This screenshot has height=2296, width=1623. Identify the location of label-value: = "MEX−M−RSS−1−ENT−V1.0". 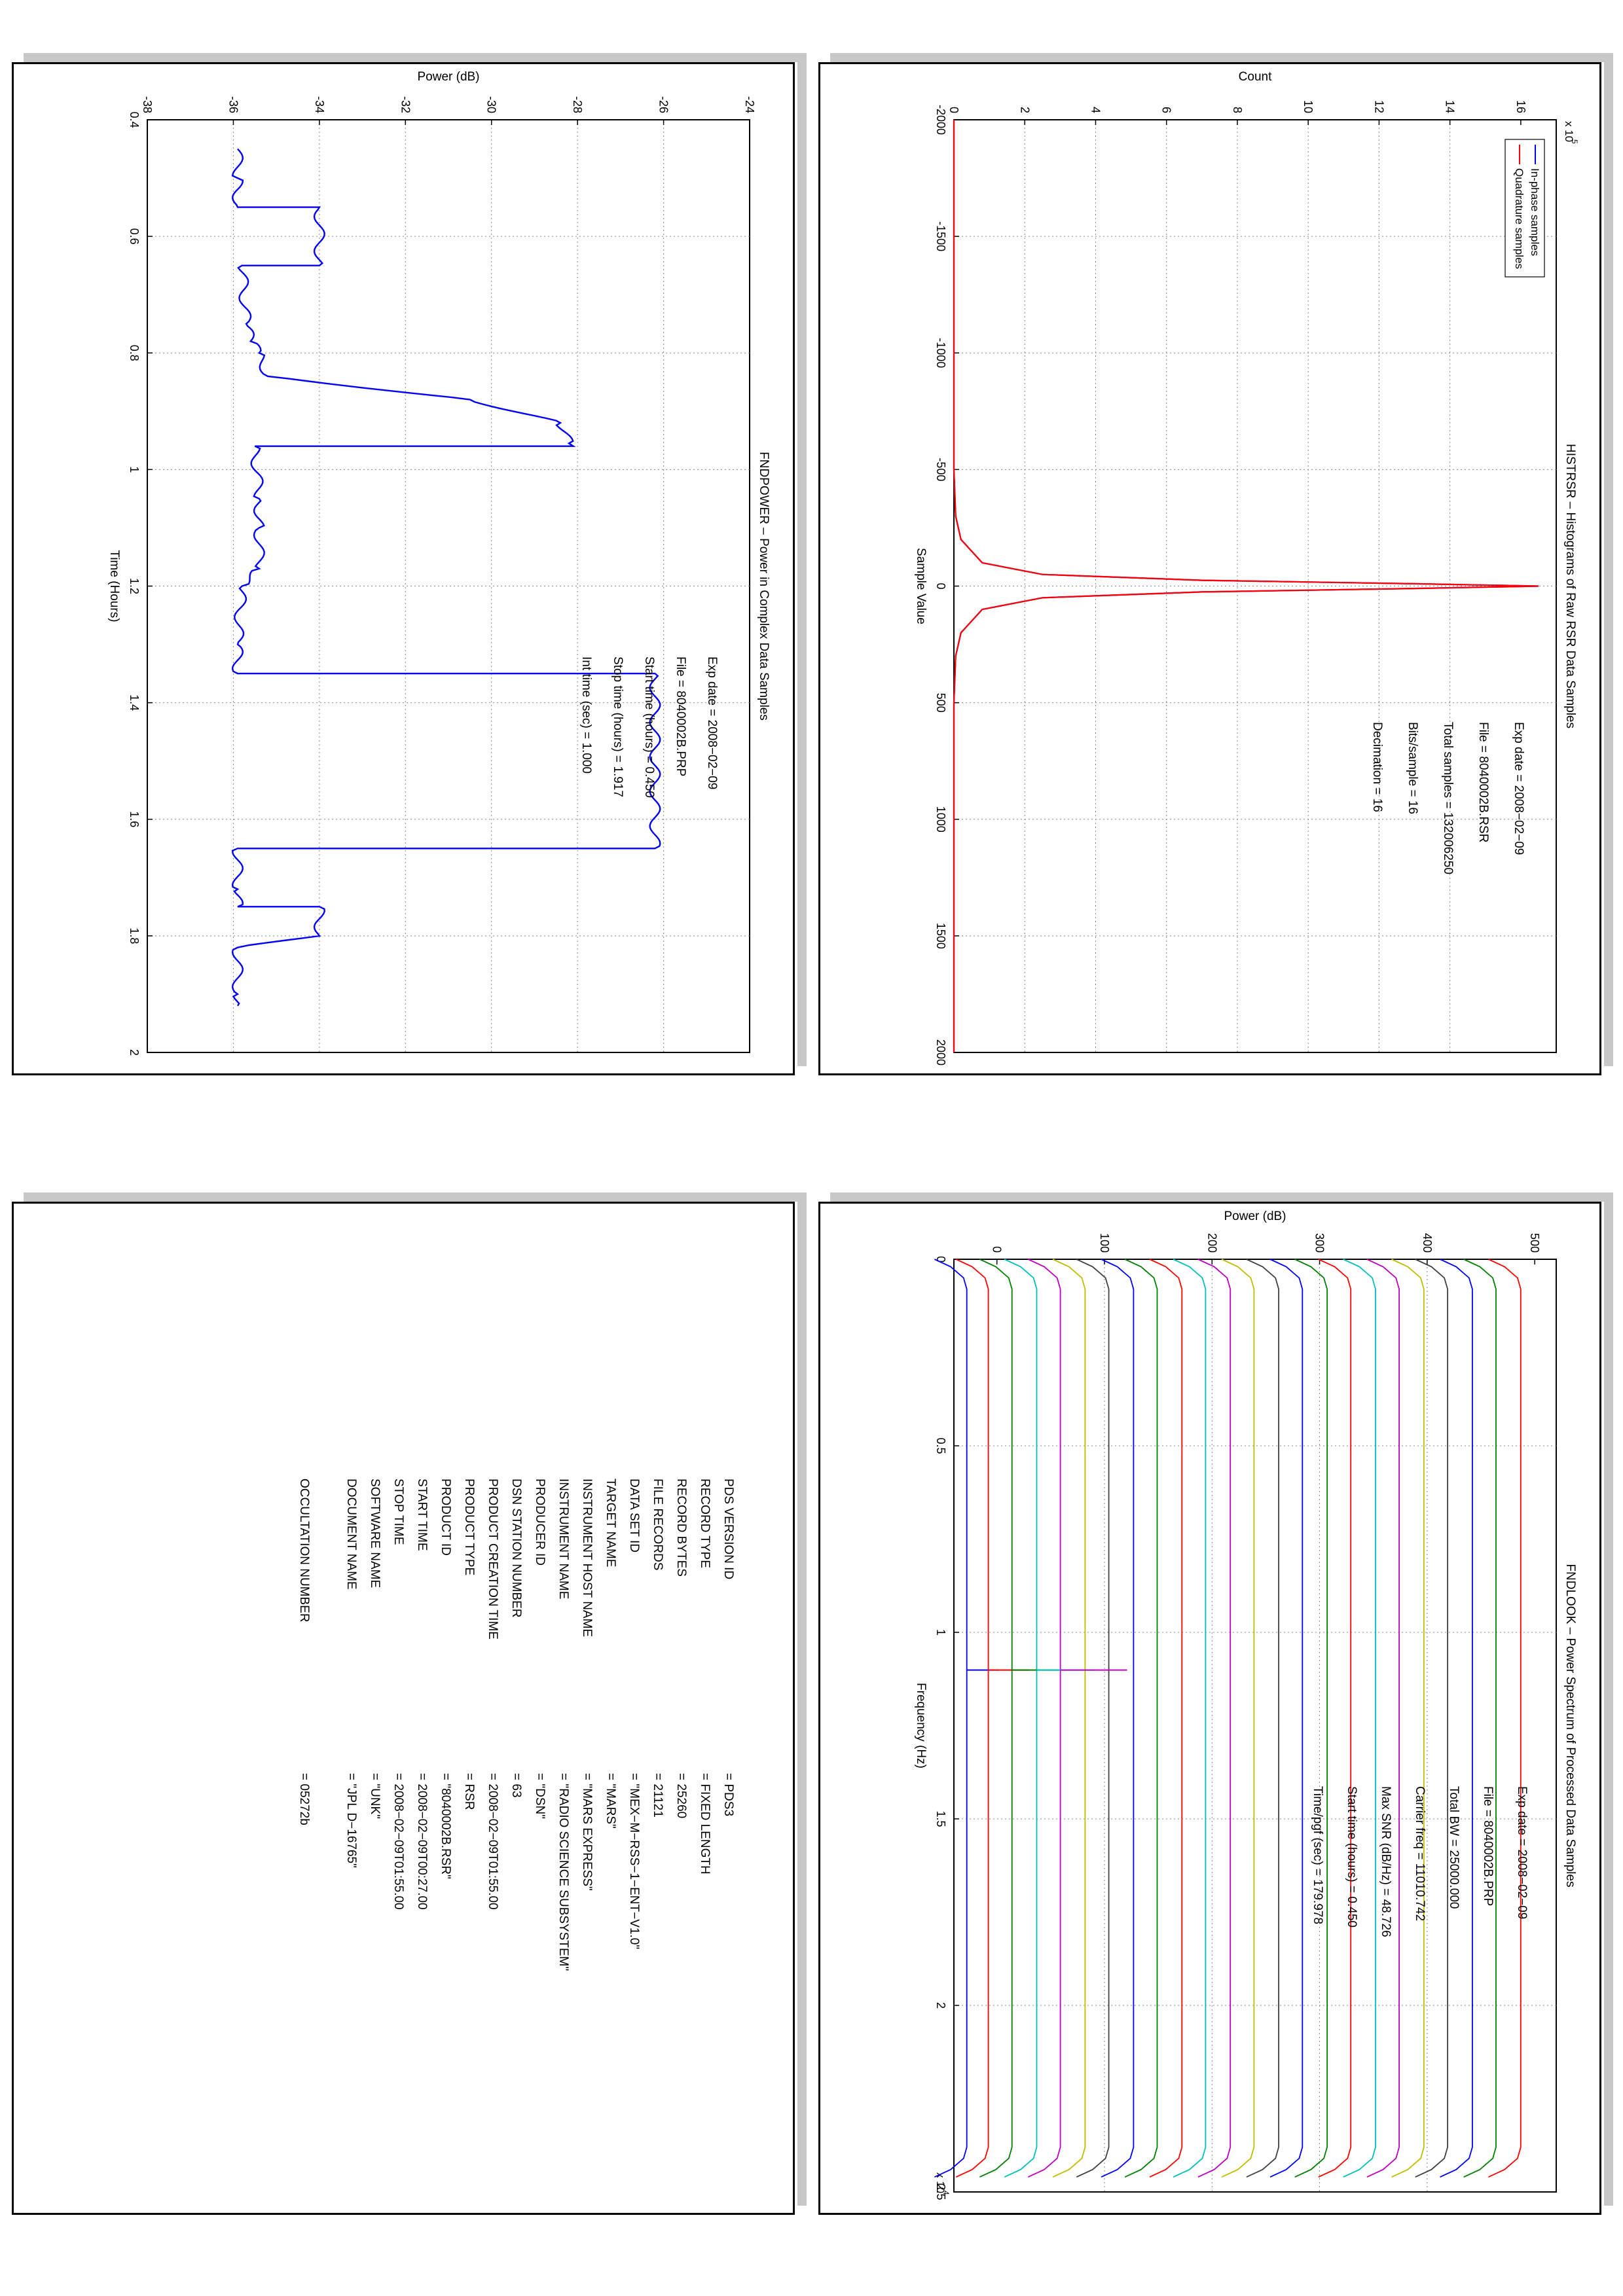
(634, 1861).